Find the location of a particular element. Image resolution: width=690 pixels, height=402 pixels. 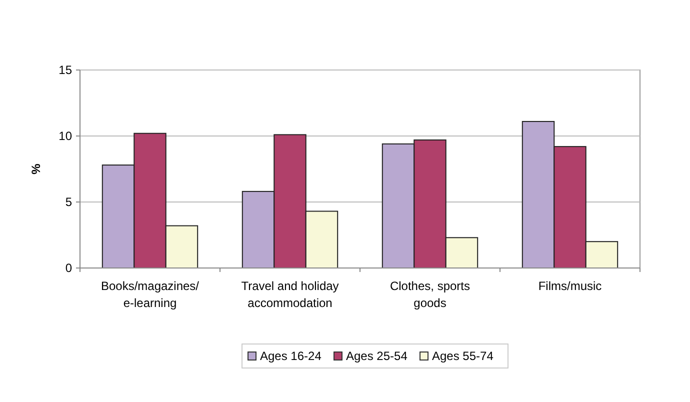

y-tick-label: 5 is located at coordinates (68, 202).